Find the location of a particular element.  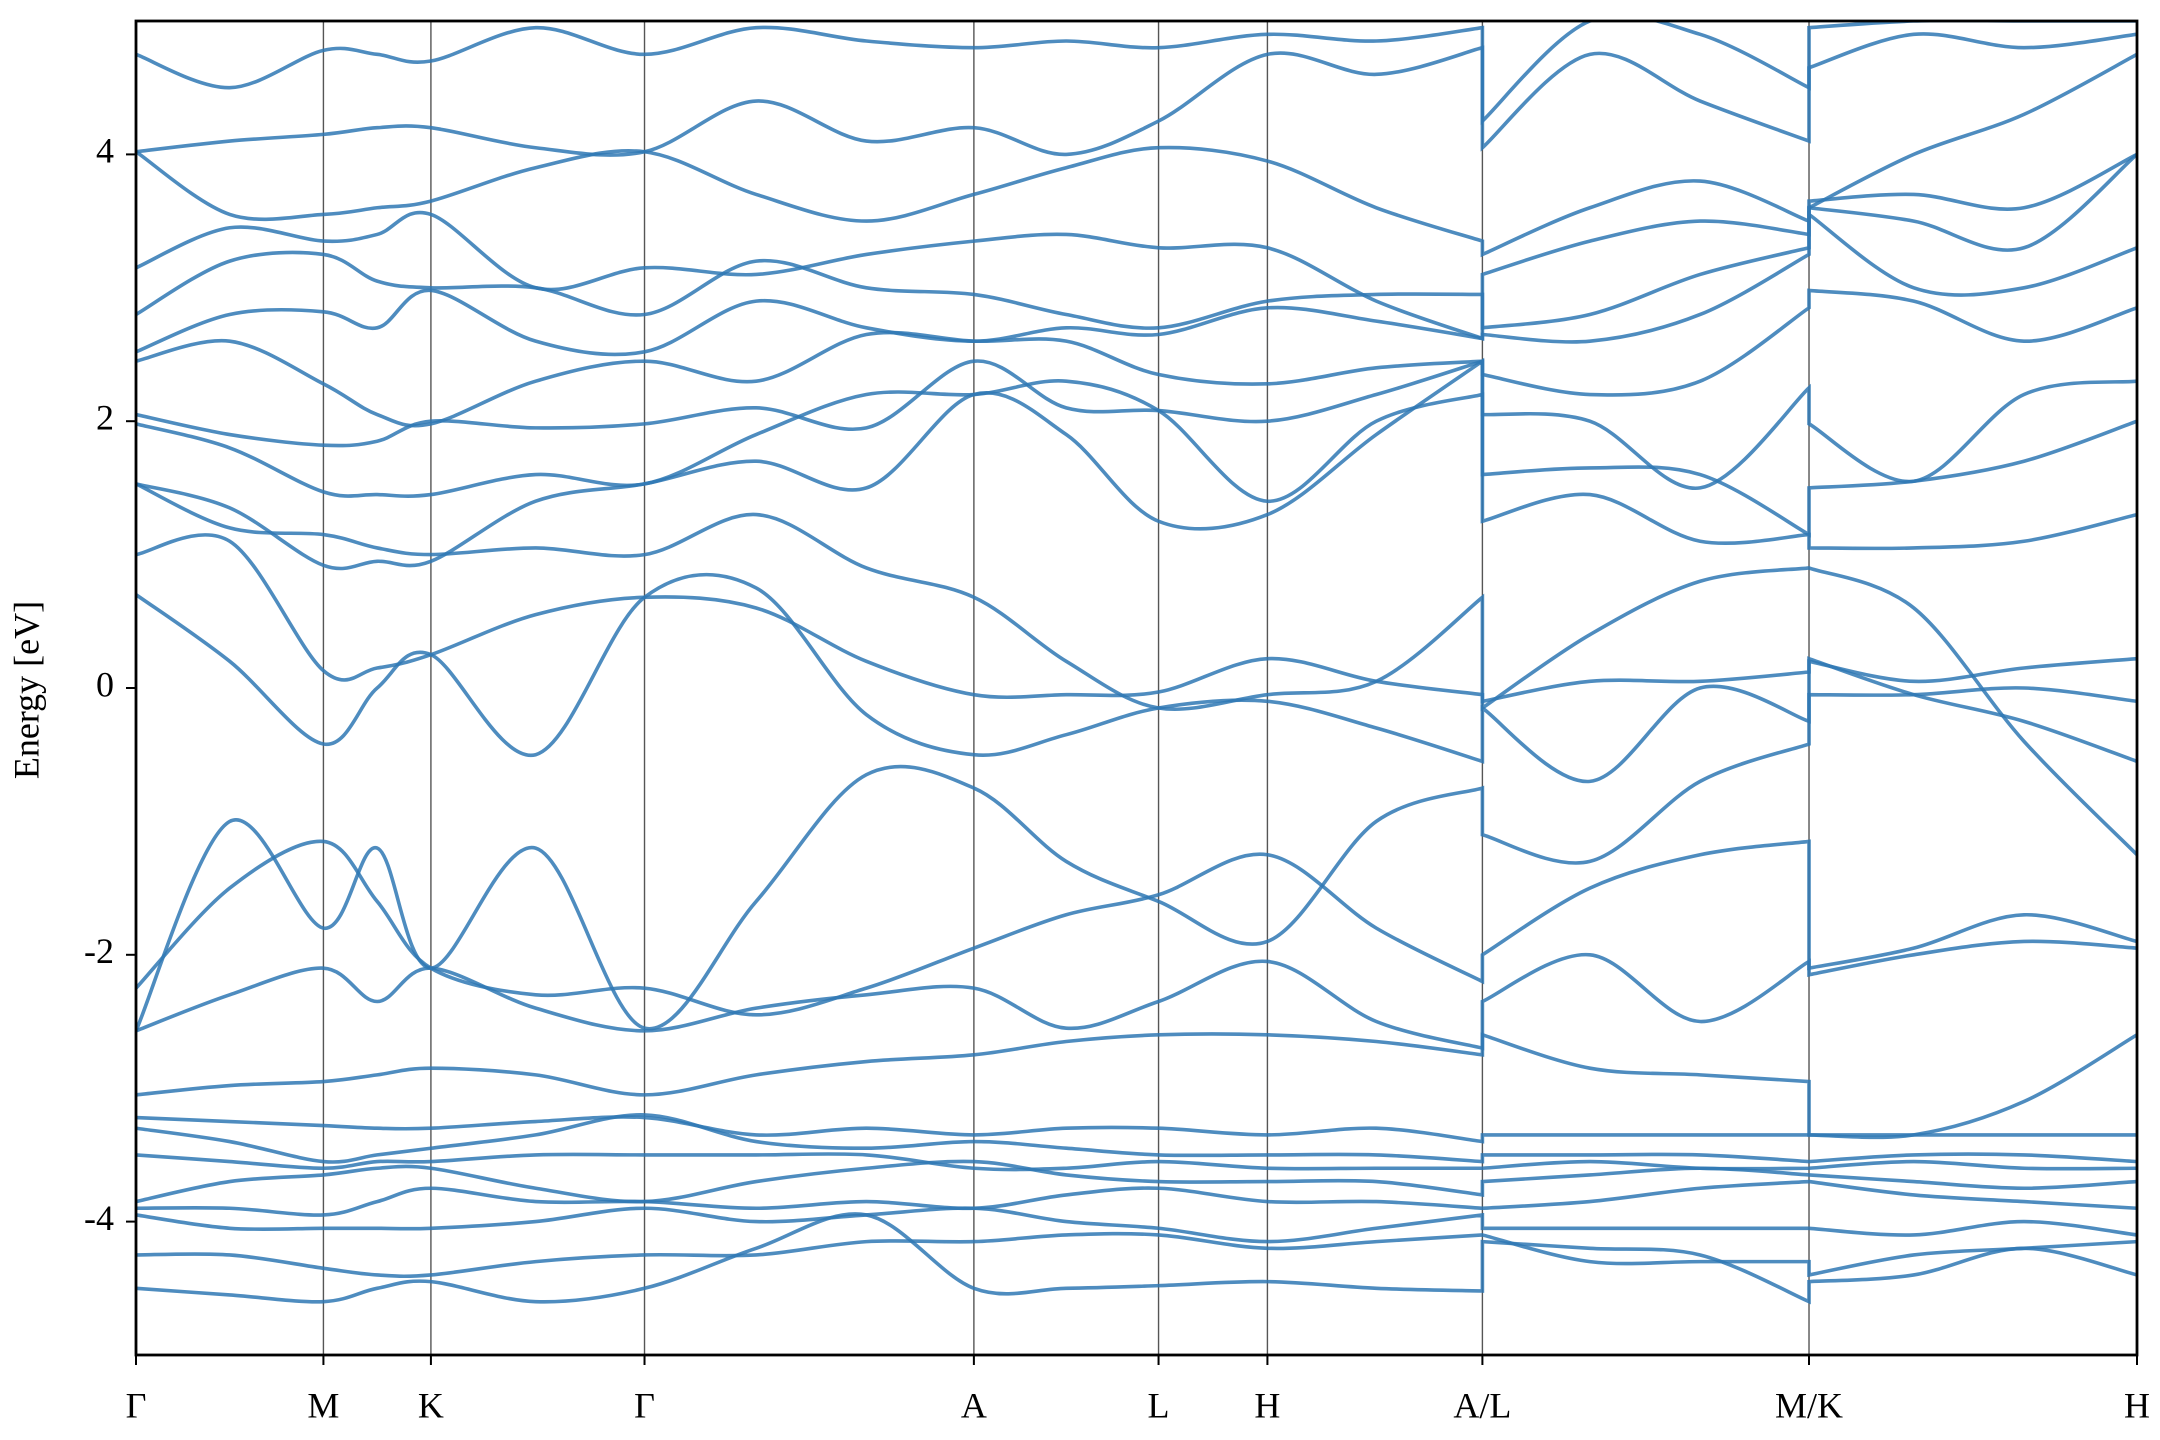

y-tick-label: -4 is located at coordinates (99, 1218).